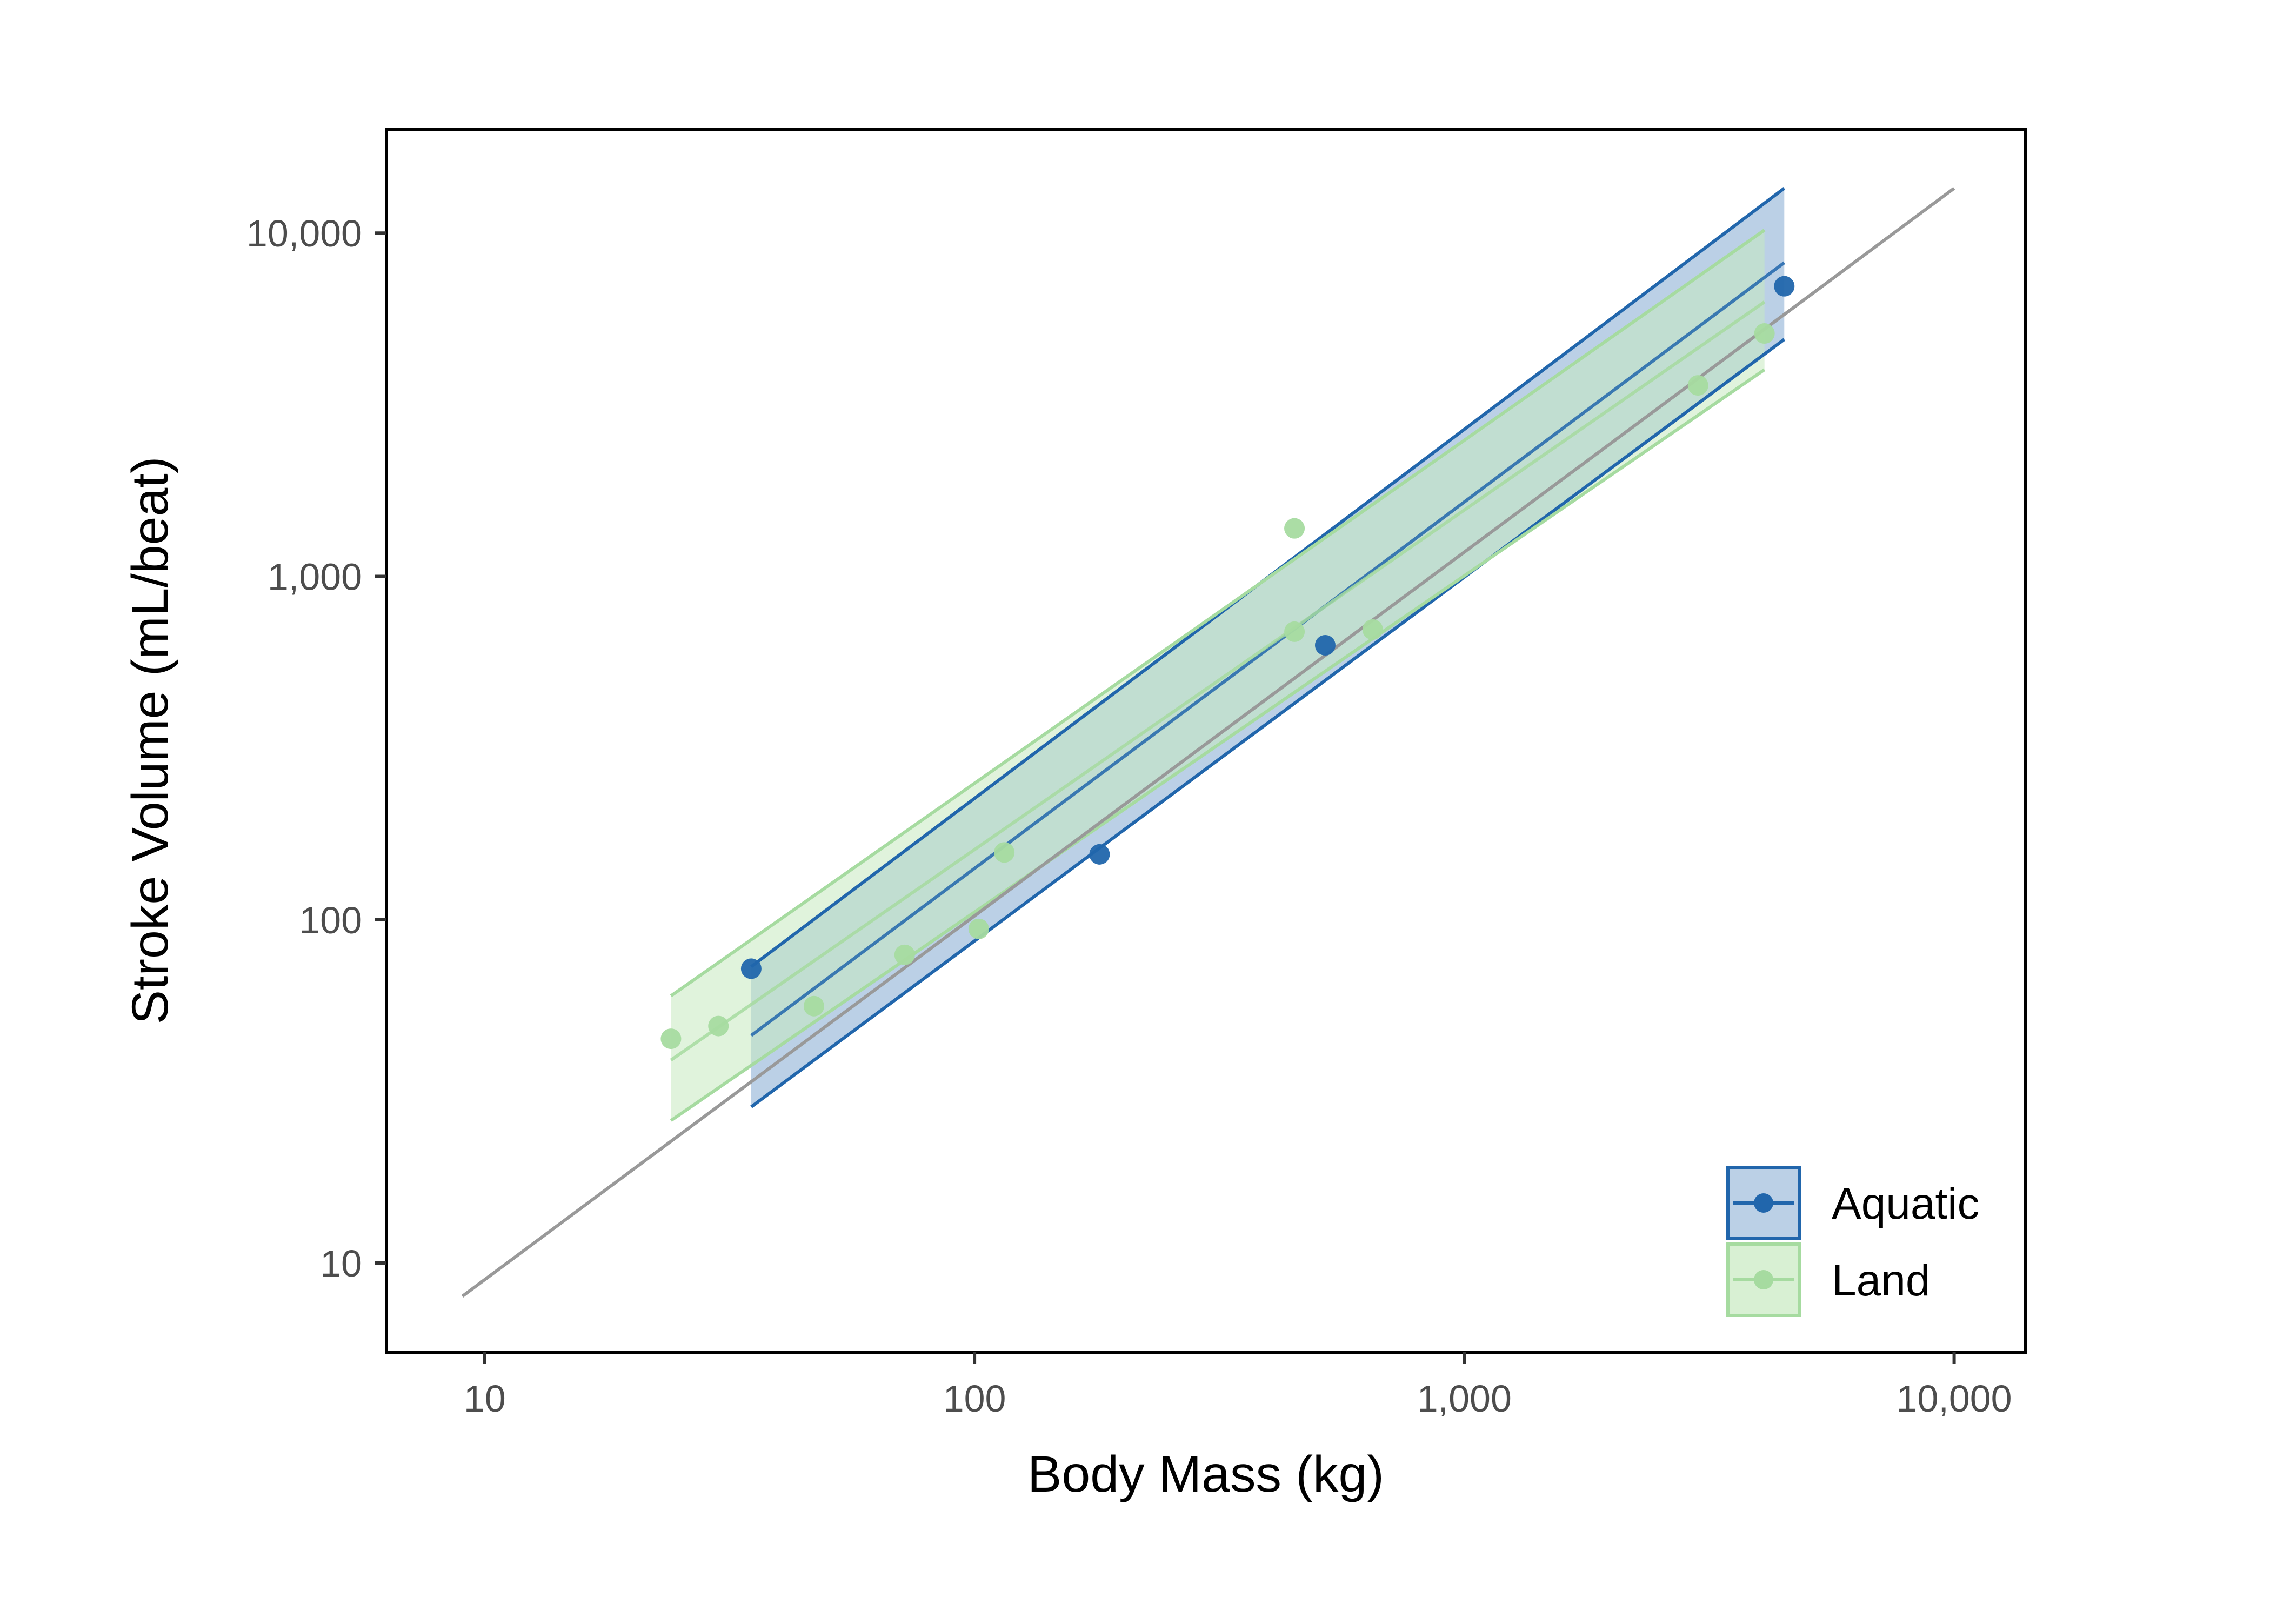 This screenshot has width=2270, height=1624. I want to click on x-tick-label: 1,000, so click(1464, 1399).